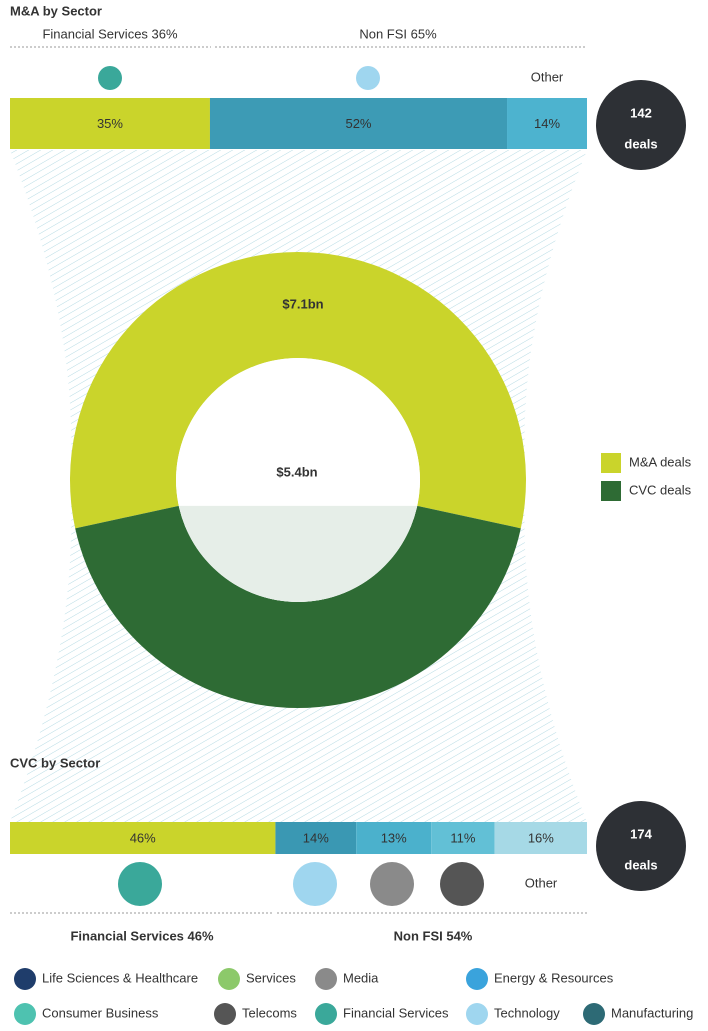 The height and width of the screenshot is (1031, 708). I want to click on value-label: 52%, so click(358, 123).